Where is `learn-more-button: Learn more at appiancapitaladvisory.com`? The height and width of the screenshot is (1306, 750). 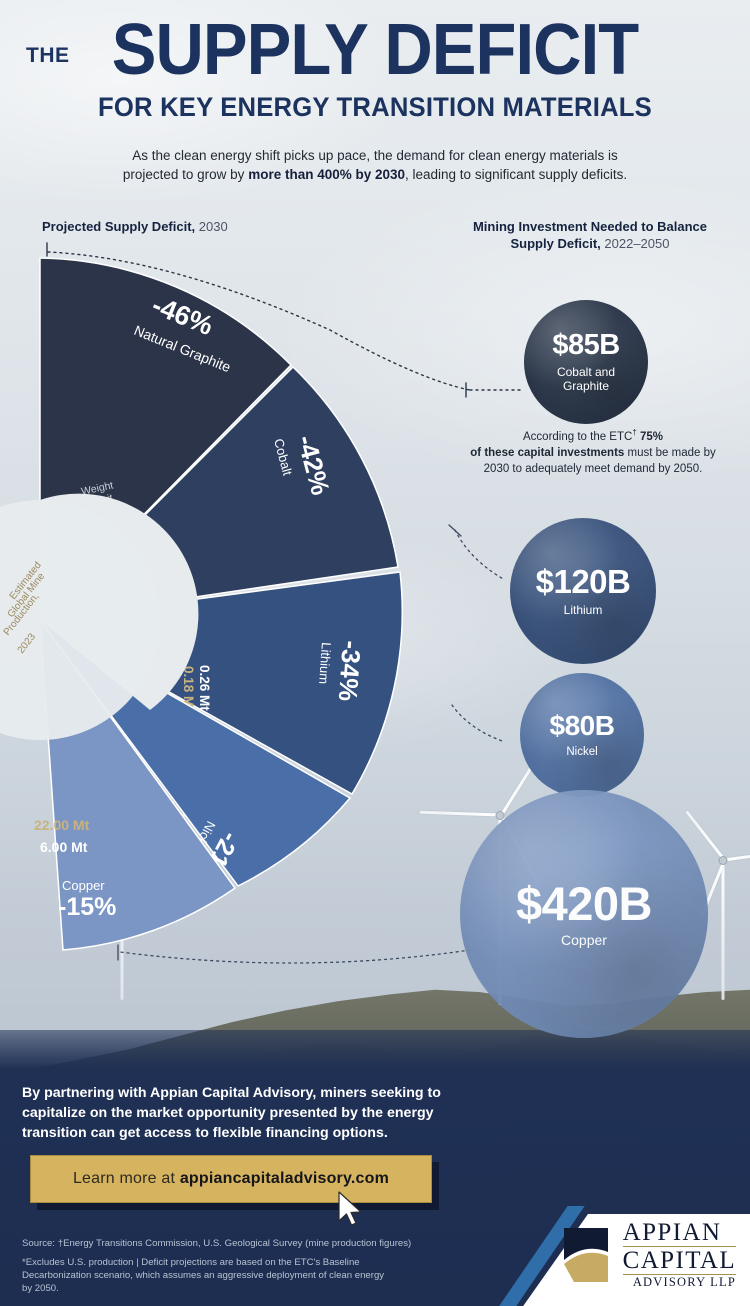
learn-more-button: Learn more at appiancapitaladvisory.com is located at coordinates (231, 1179).